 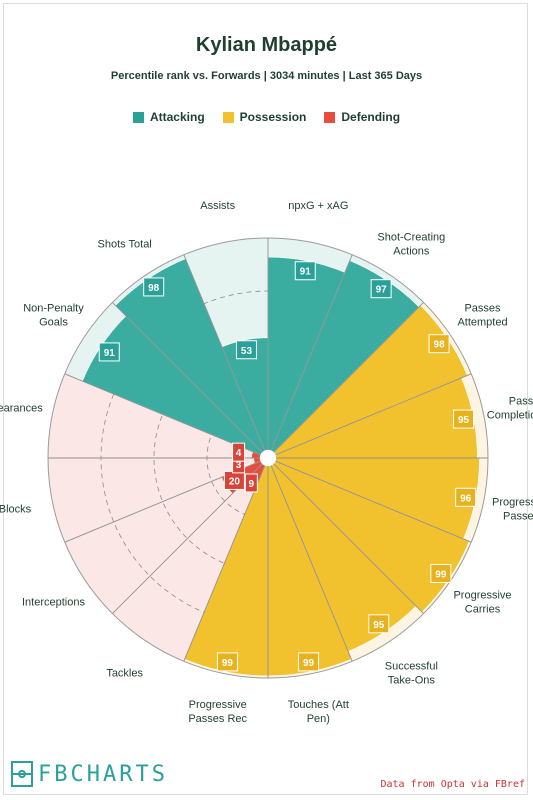 What do you see at coordinates (239, 465) in the screenshot?
I see `value-label: 3` at bounding box center [239, 465].